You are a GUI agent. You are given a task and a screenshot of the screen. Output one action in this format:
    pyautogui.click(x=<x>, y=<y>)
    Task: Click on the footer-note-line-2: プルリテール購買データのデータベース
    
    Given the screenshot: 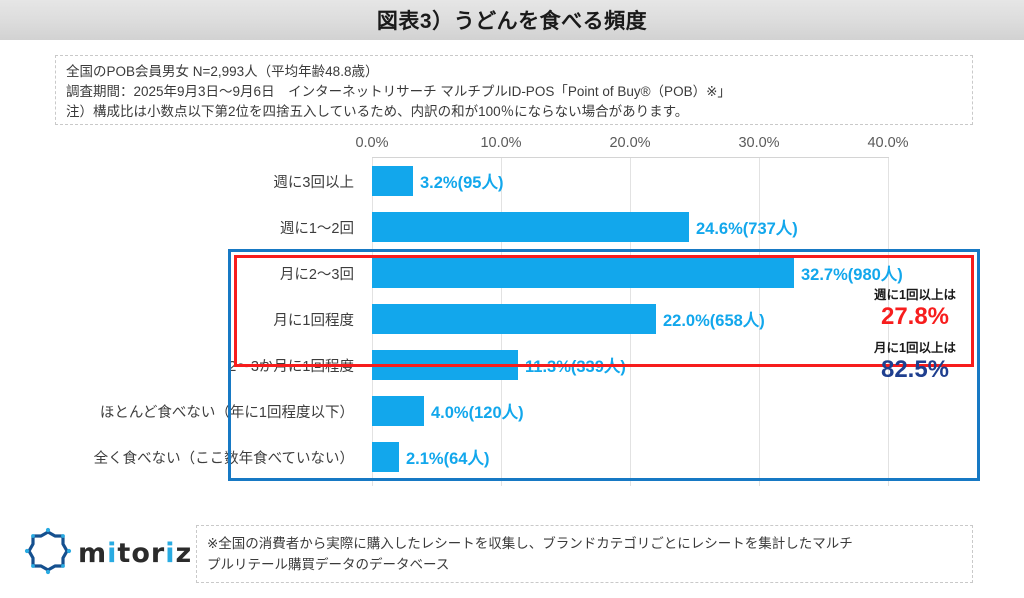 What is the action you would take?
    pyautogui.click(x=328, y=564)
    